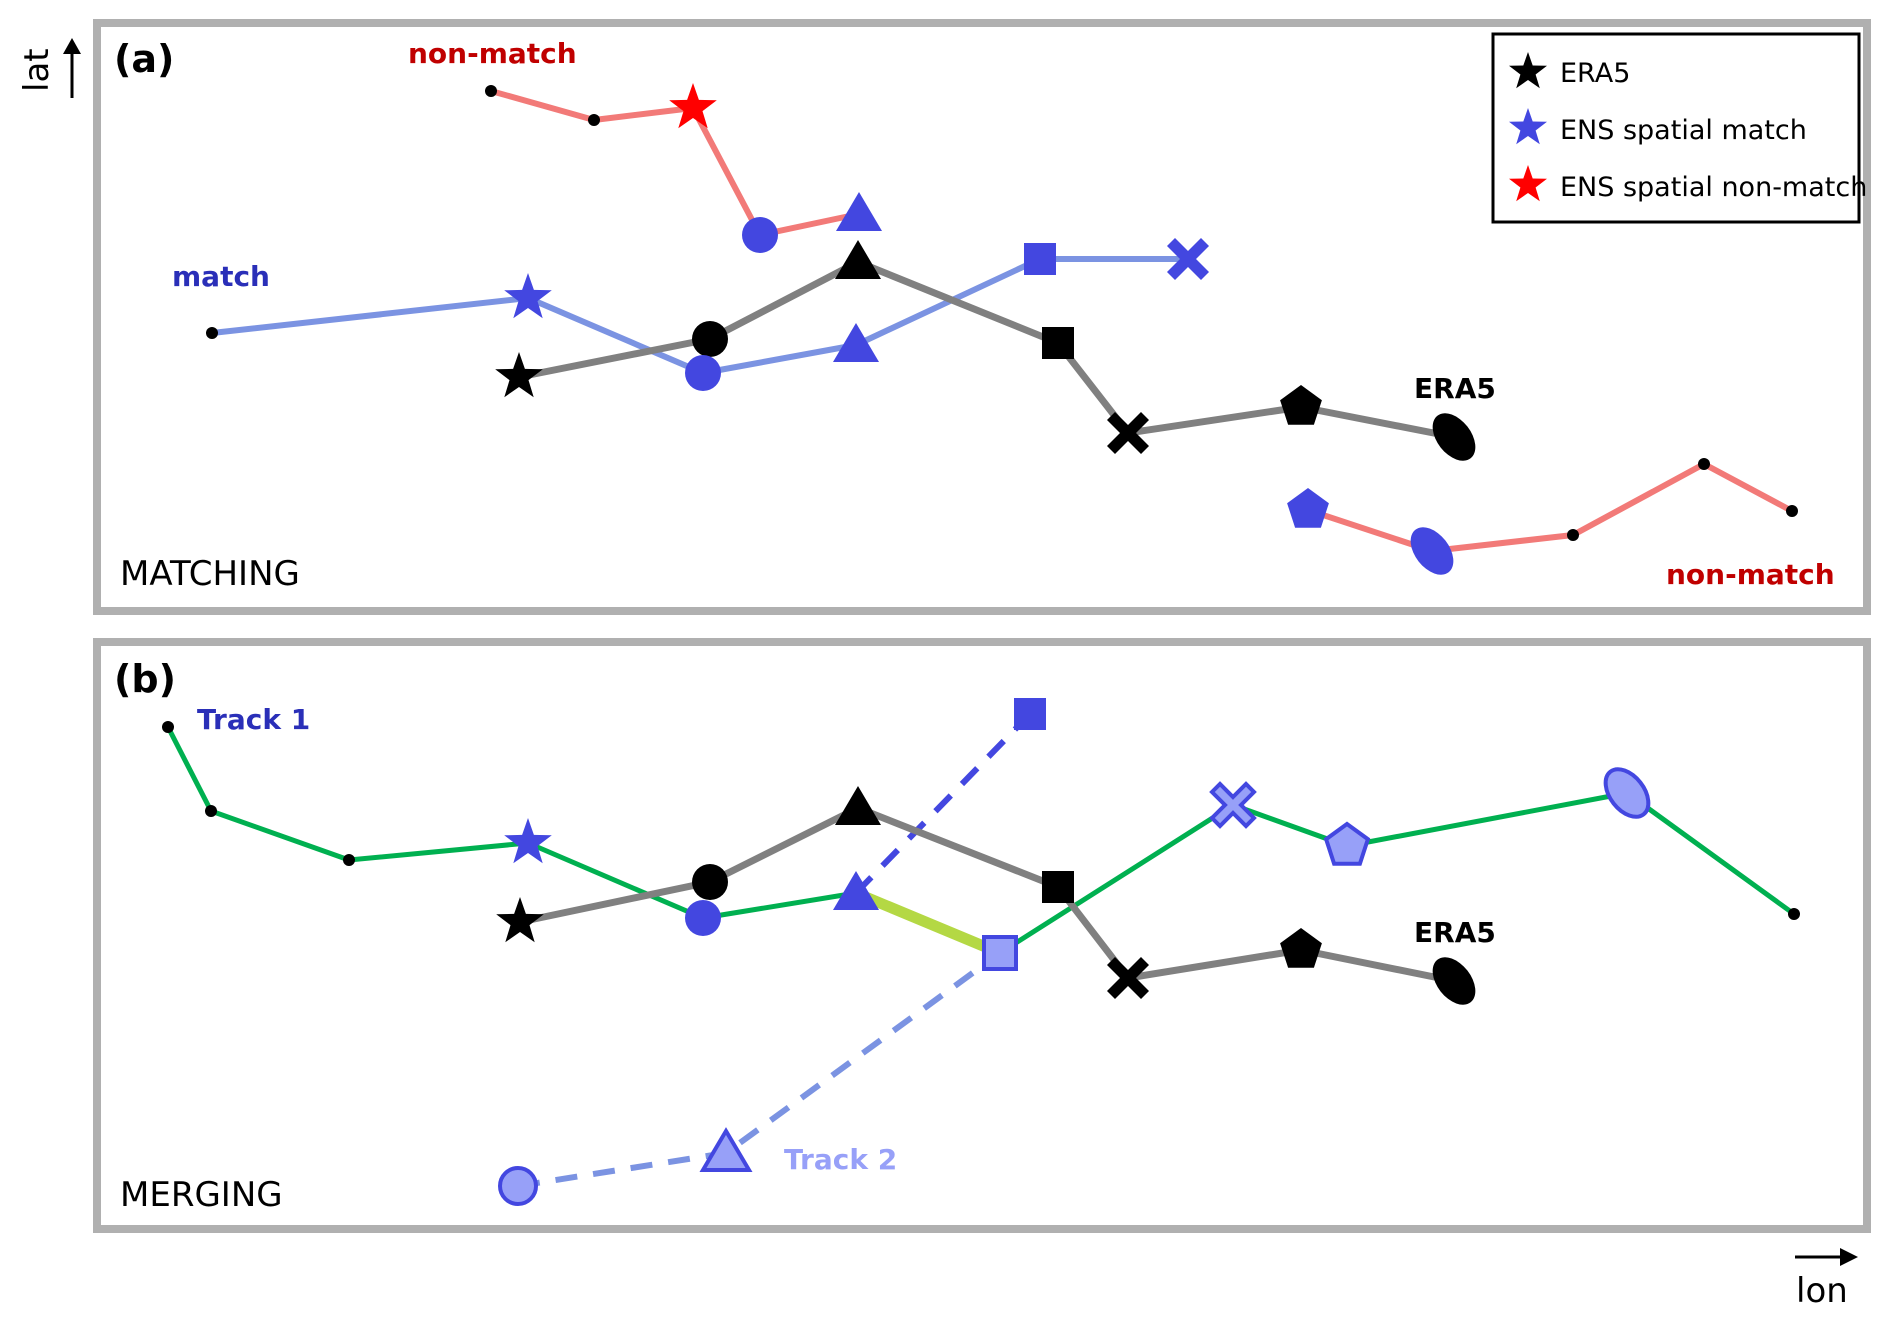 This screenshot has width=1892, height=1321. I want to click on nonmatch-bottom-label: non-match, so click(1750, 574).